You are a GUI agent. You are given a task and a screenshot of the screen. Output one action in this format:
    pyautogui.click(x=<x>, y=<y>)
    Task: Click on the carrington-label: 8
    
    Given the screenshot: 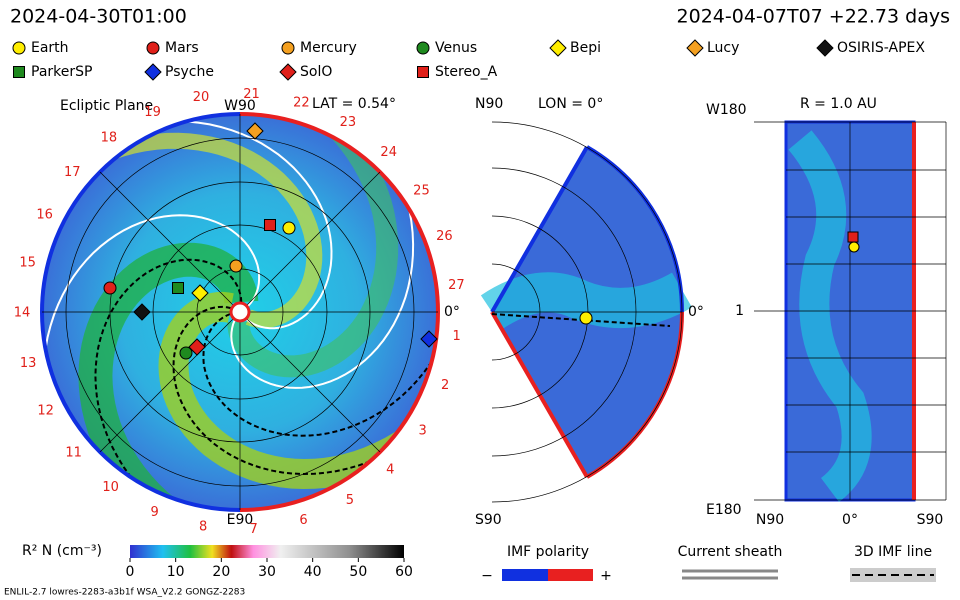 What is the action you would take?
    pyautogui.click(x=203, y=526)
    